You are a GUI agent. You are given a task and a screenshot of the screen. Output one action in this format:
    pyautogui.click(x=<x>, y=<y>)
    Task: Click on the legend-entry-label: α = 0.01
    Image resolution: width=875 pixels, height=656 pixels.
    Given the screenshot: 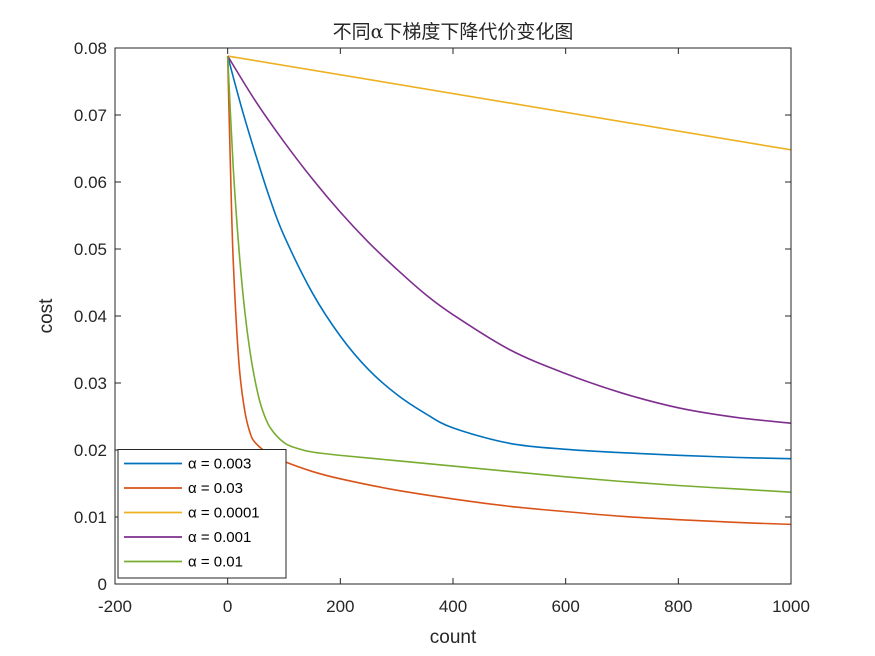 What is the action you would take?
    pyautogui.click(x=215, y=562)
    